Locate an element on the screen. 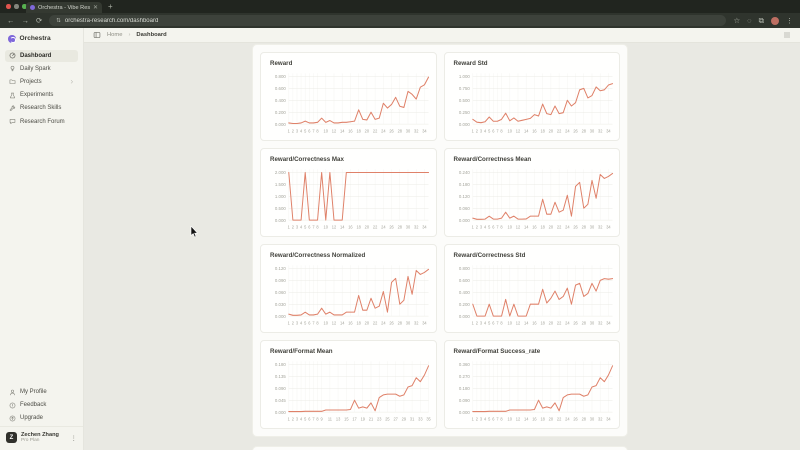 This screenshot has width=800, height=450. sidebar-item-research-skills: Research Skills is located at coordinates (41, 108).